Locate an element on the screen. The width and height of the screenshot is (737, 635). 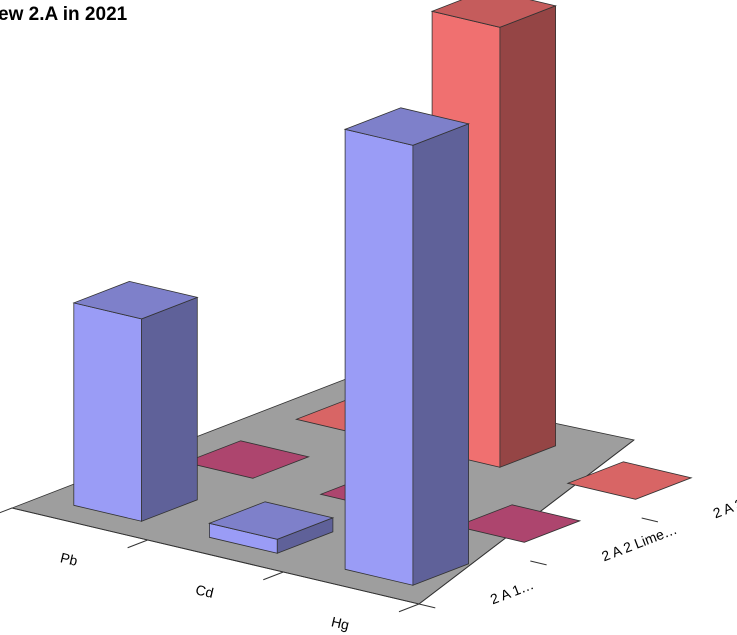
x-tick-label: Hg is located at coordinates (340, 623).